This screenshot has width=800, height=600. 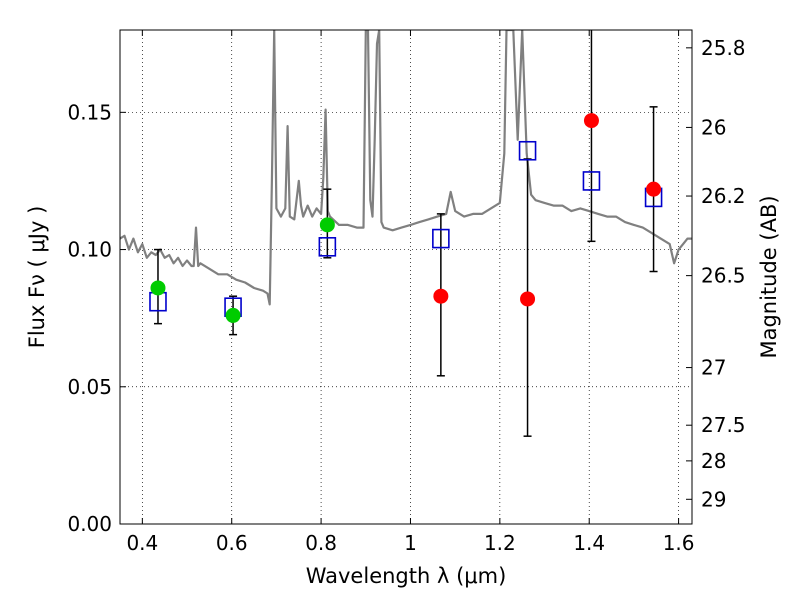 I want to click on right-tick-label: 26.5, so click(x=723, y=276).